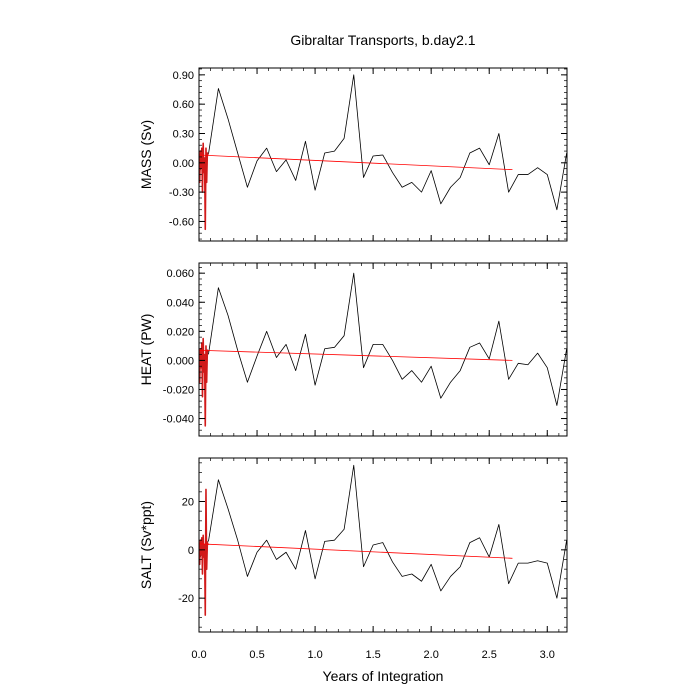 The image size is (700, 700). I want to click on heat-spinup-line, so click(204, 382).